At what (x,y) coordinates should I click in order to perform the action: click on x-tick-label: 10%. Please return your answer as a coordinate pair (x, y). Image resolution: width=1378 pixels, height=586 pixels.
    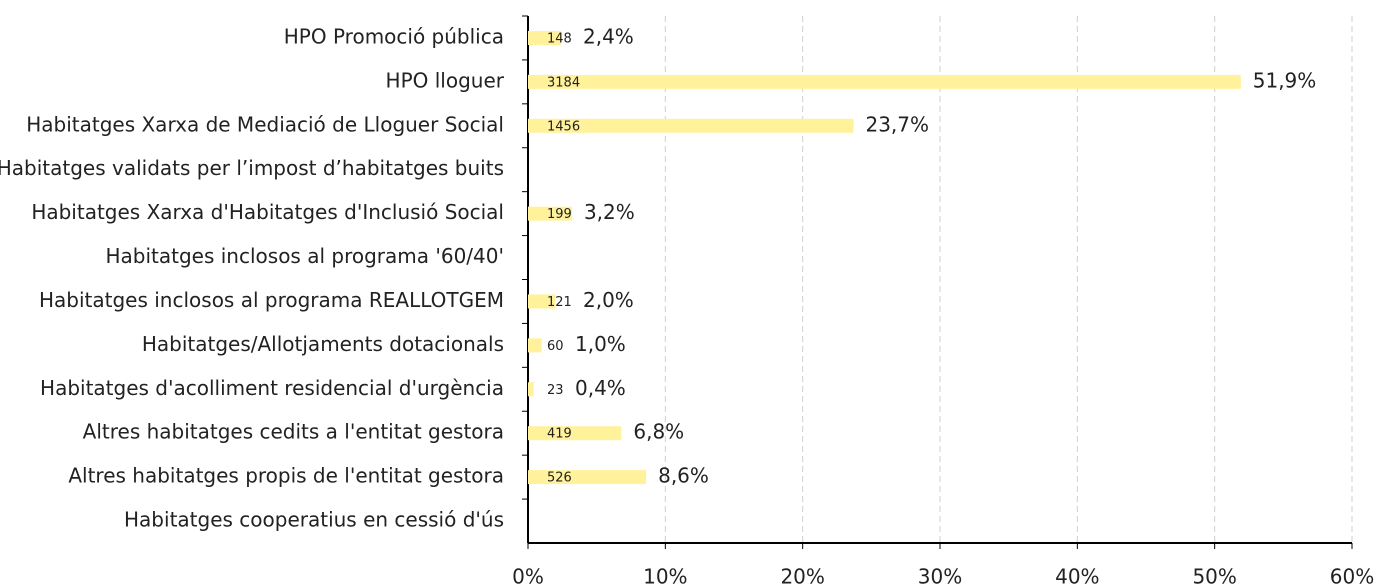
    Looking at the image, I should click on (665, 575).